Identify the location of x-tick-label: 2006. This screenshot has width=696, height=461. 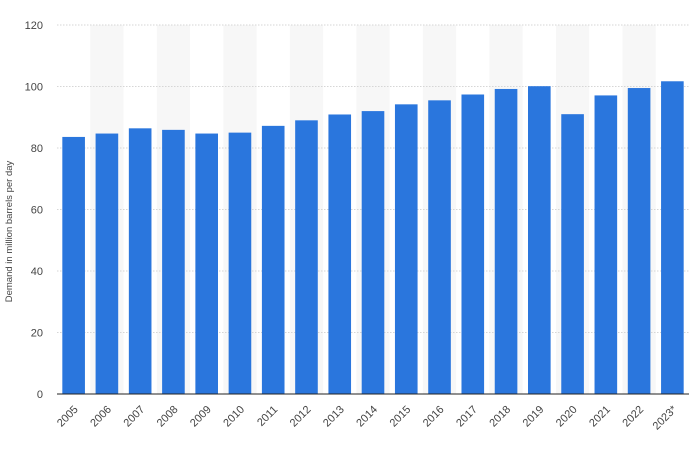
(101, 417).